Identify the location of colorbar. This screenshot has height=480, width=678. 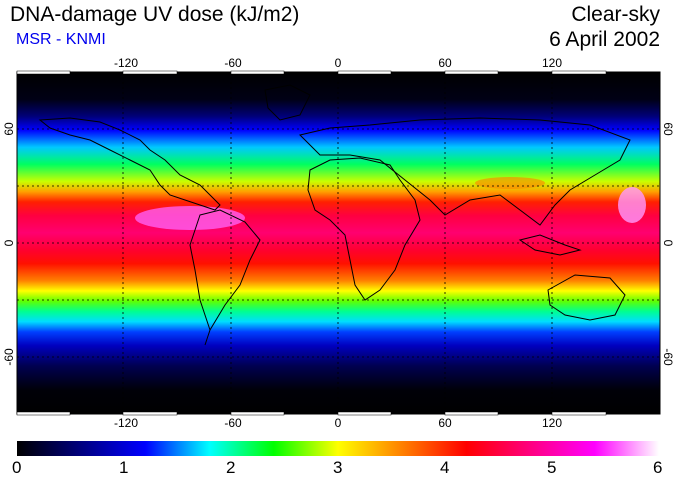
(338, 448).